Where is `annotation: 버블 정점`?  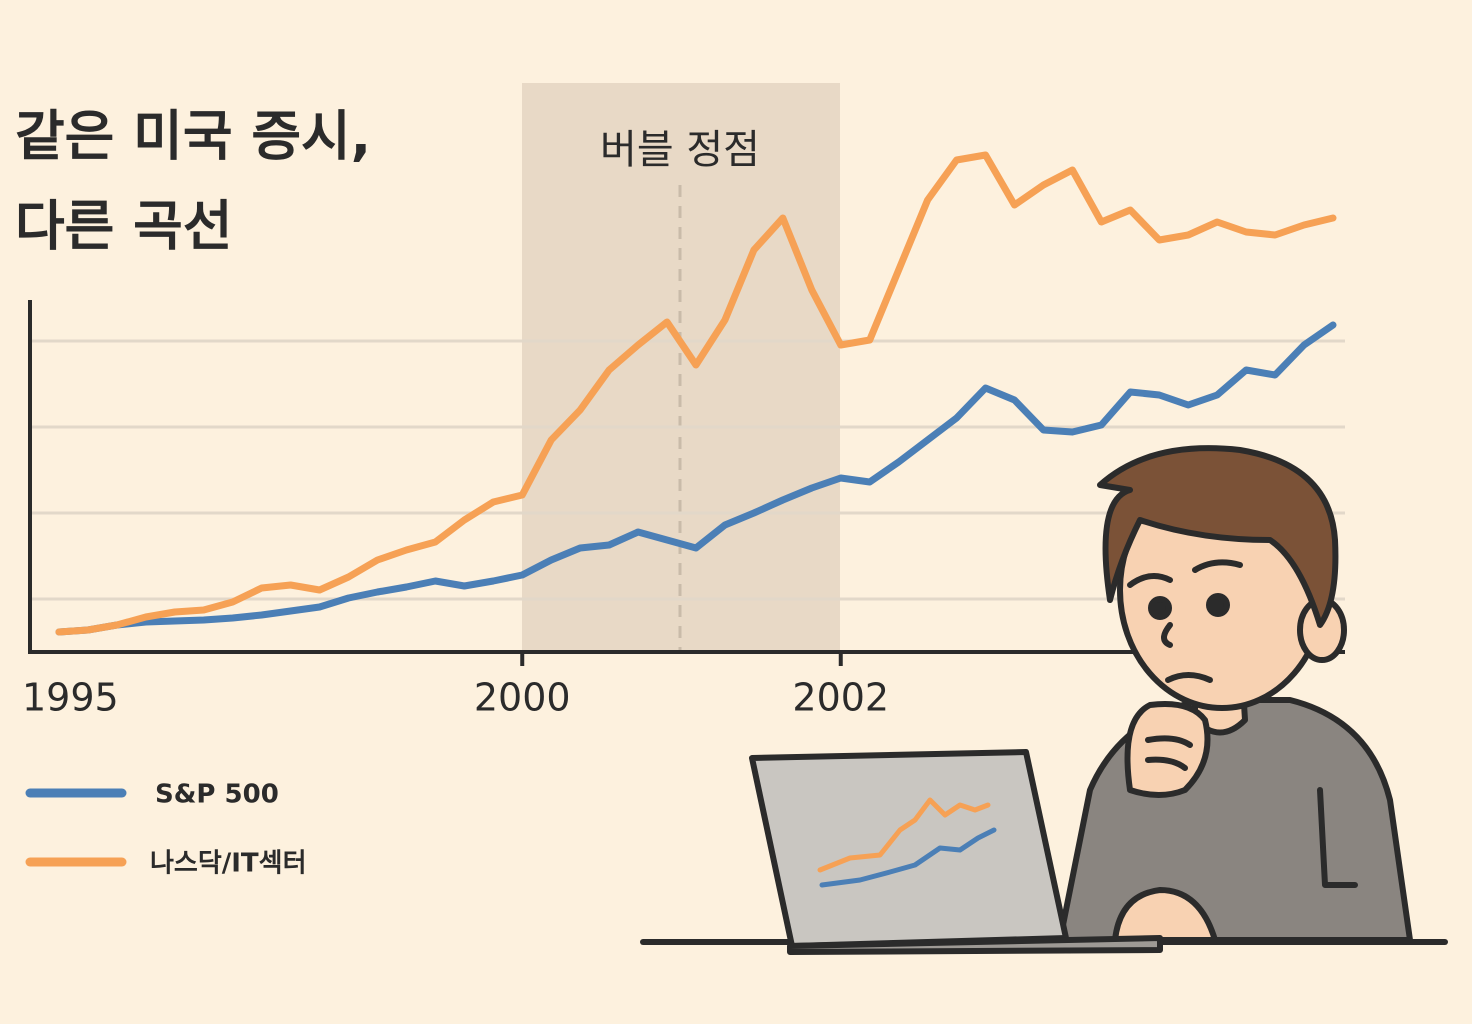 annotation: 버블 정점 is located at coordinates (680, 150).